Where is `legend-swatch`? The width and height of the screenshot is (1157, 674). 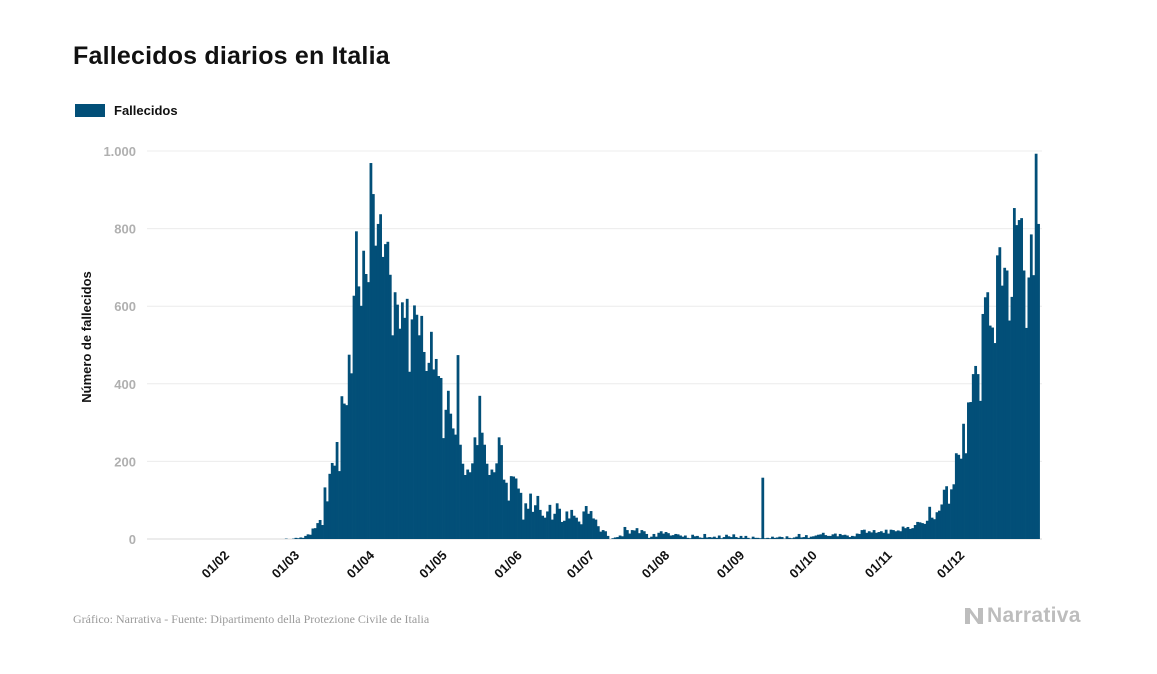 legend-swatch is located at coordinates (90, 110).